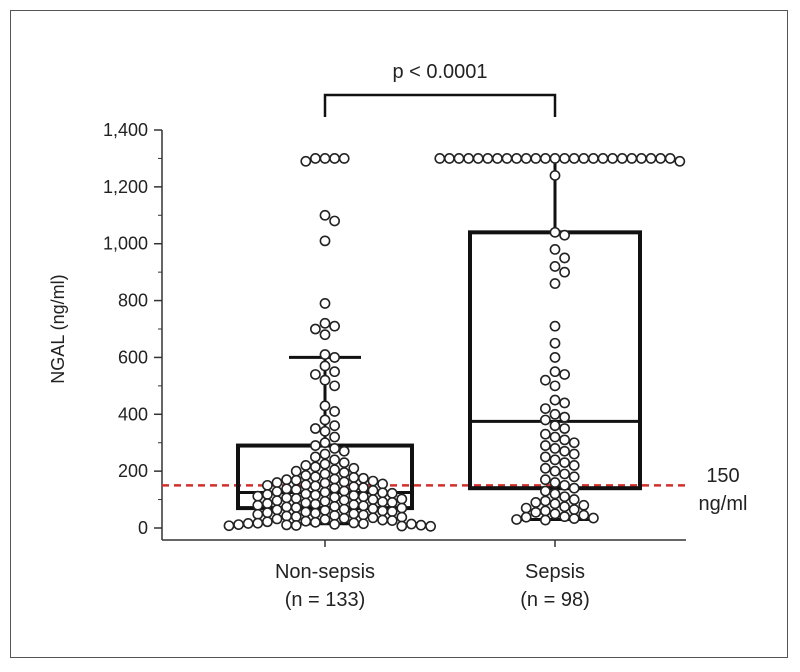 This screenshot has height=672, width=800. What do you see at coordinates (125, 187) in the screenshot?
I see `y-tick-label: 1,200` at bounding box center [125, 187].